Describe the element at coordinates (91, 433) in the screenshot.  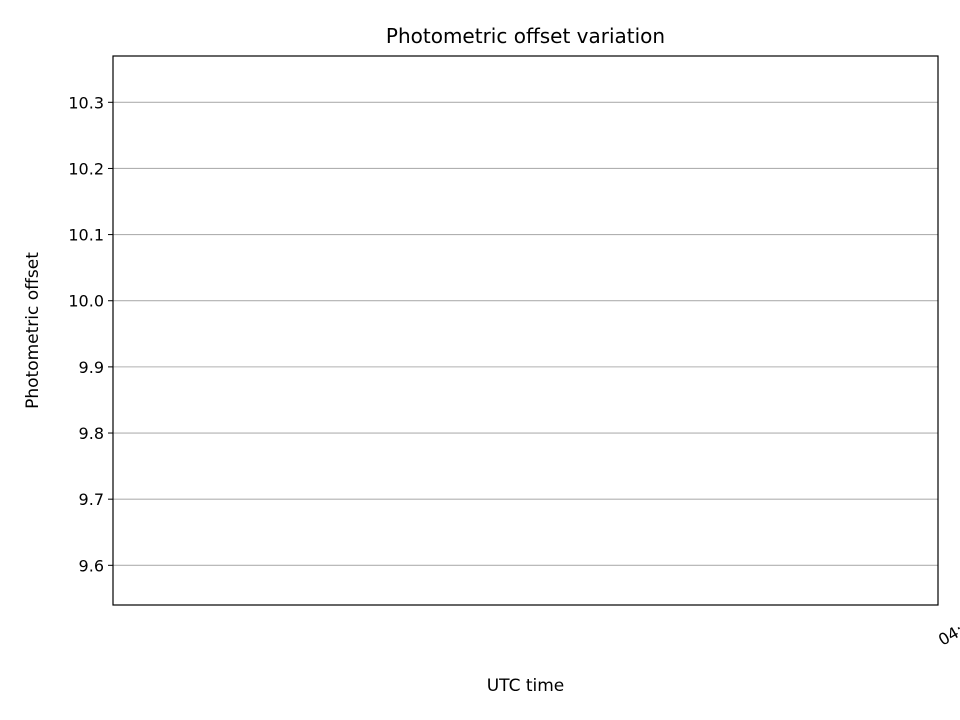
I see `y-tick-label: 9.8` at that location.